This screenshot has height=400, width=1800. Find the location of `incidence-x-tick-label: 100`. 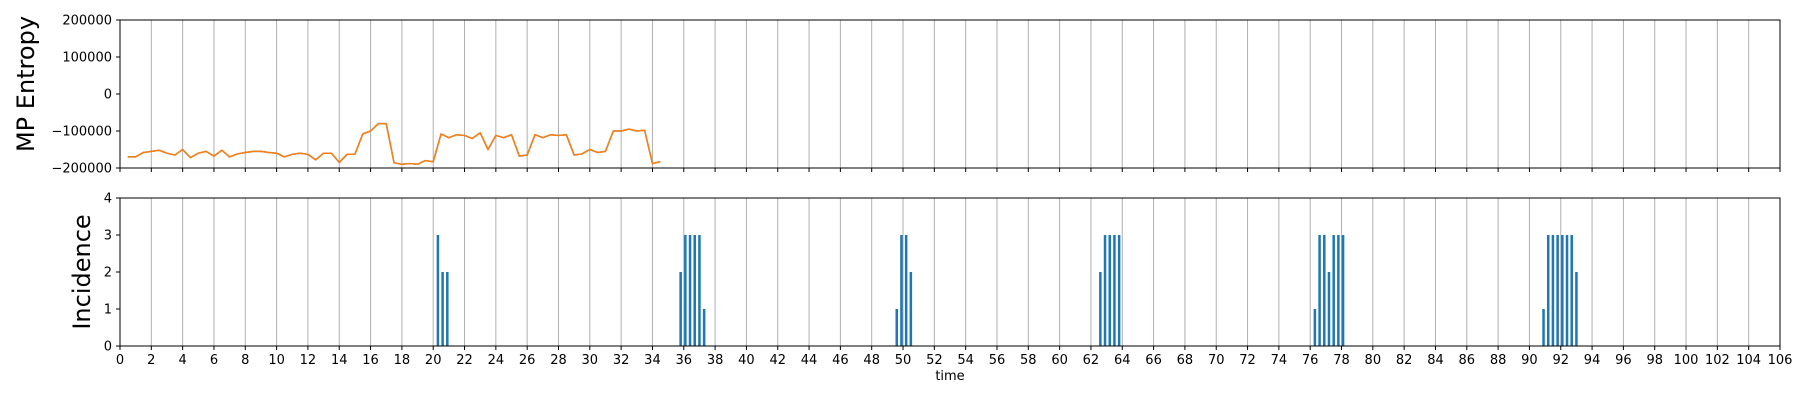

incidence-x-tick-label: 100 is located at coordinates (1686, 360).